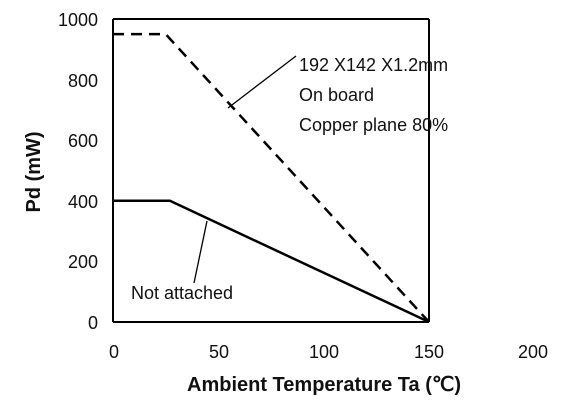 This screenshot has width=565, height=403. I want to click on y-tick-400: 400, so click(83, 202).